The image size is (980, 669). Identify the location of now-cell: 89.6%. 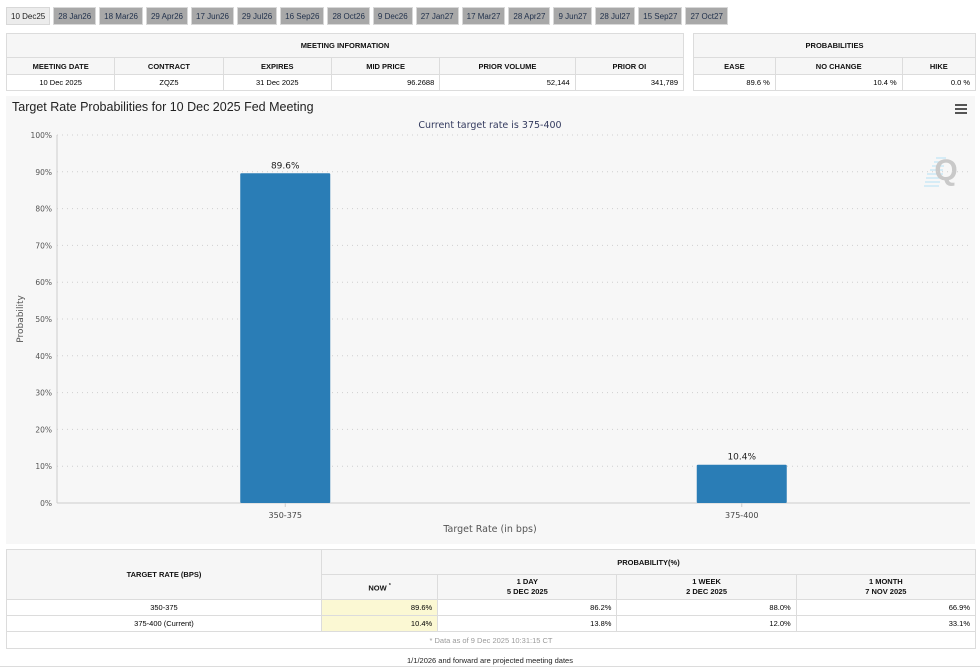
(379, 607).